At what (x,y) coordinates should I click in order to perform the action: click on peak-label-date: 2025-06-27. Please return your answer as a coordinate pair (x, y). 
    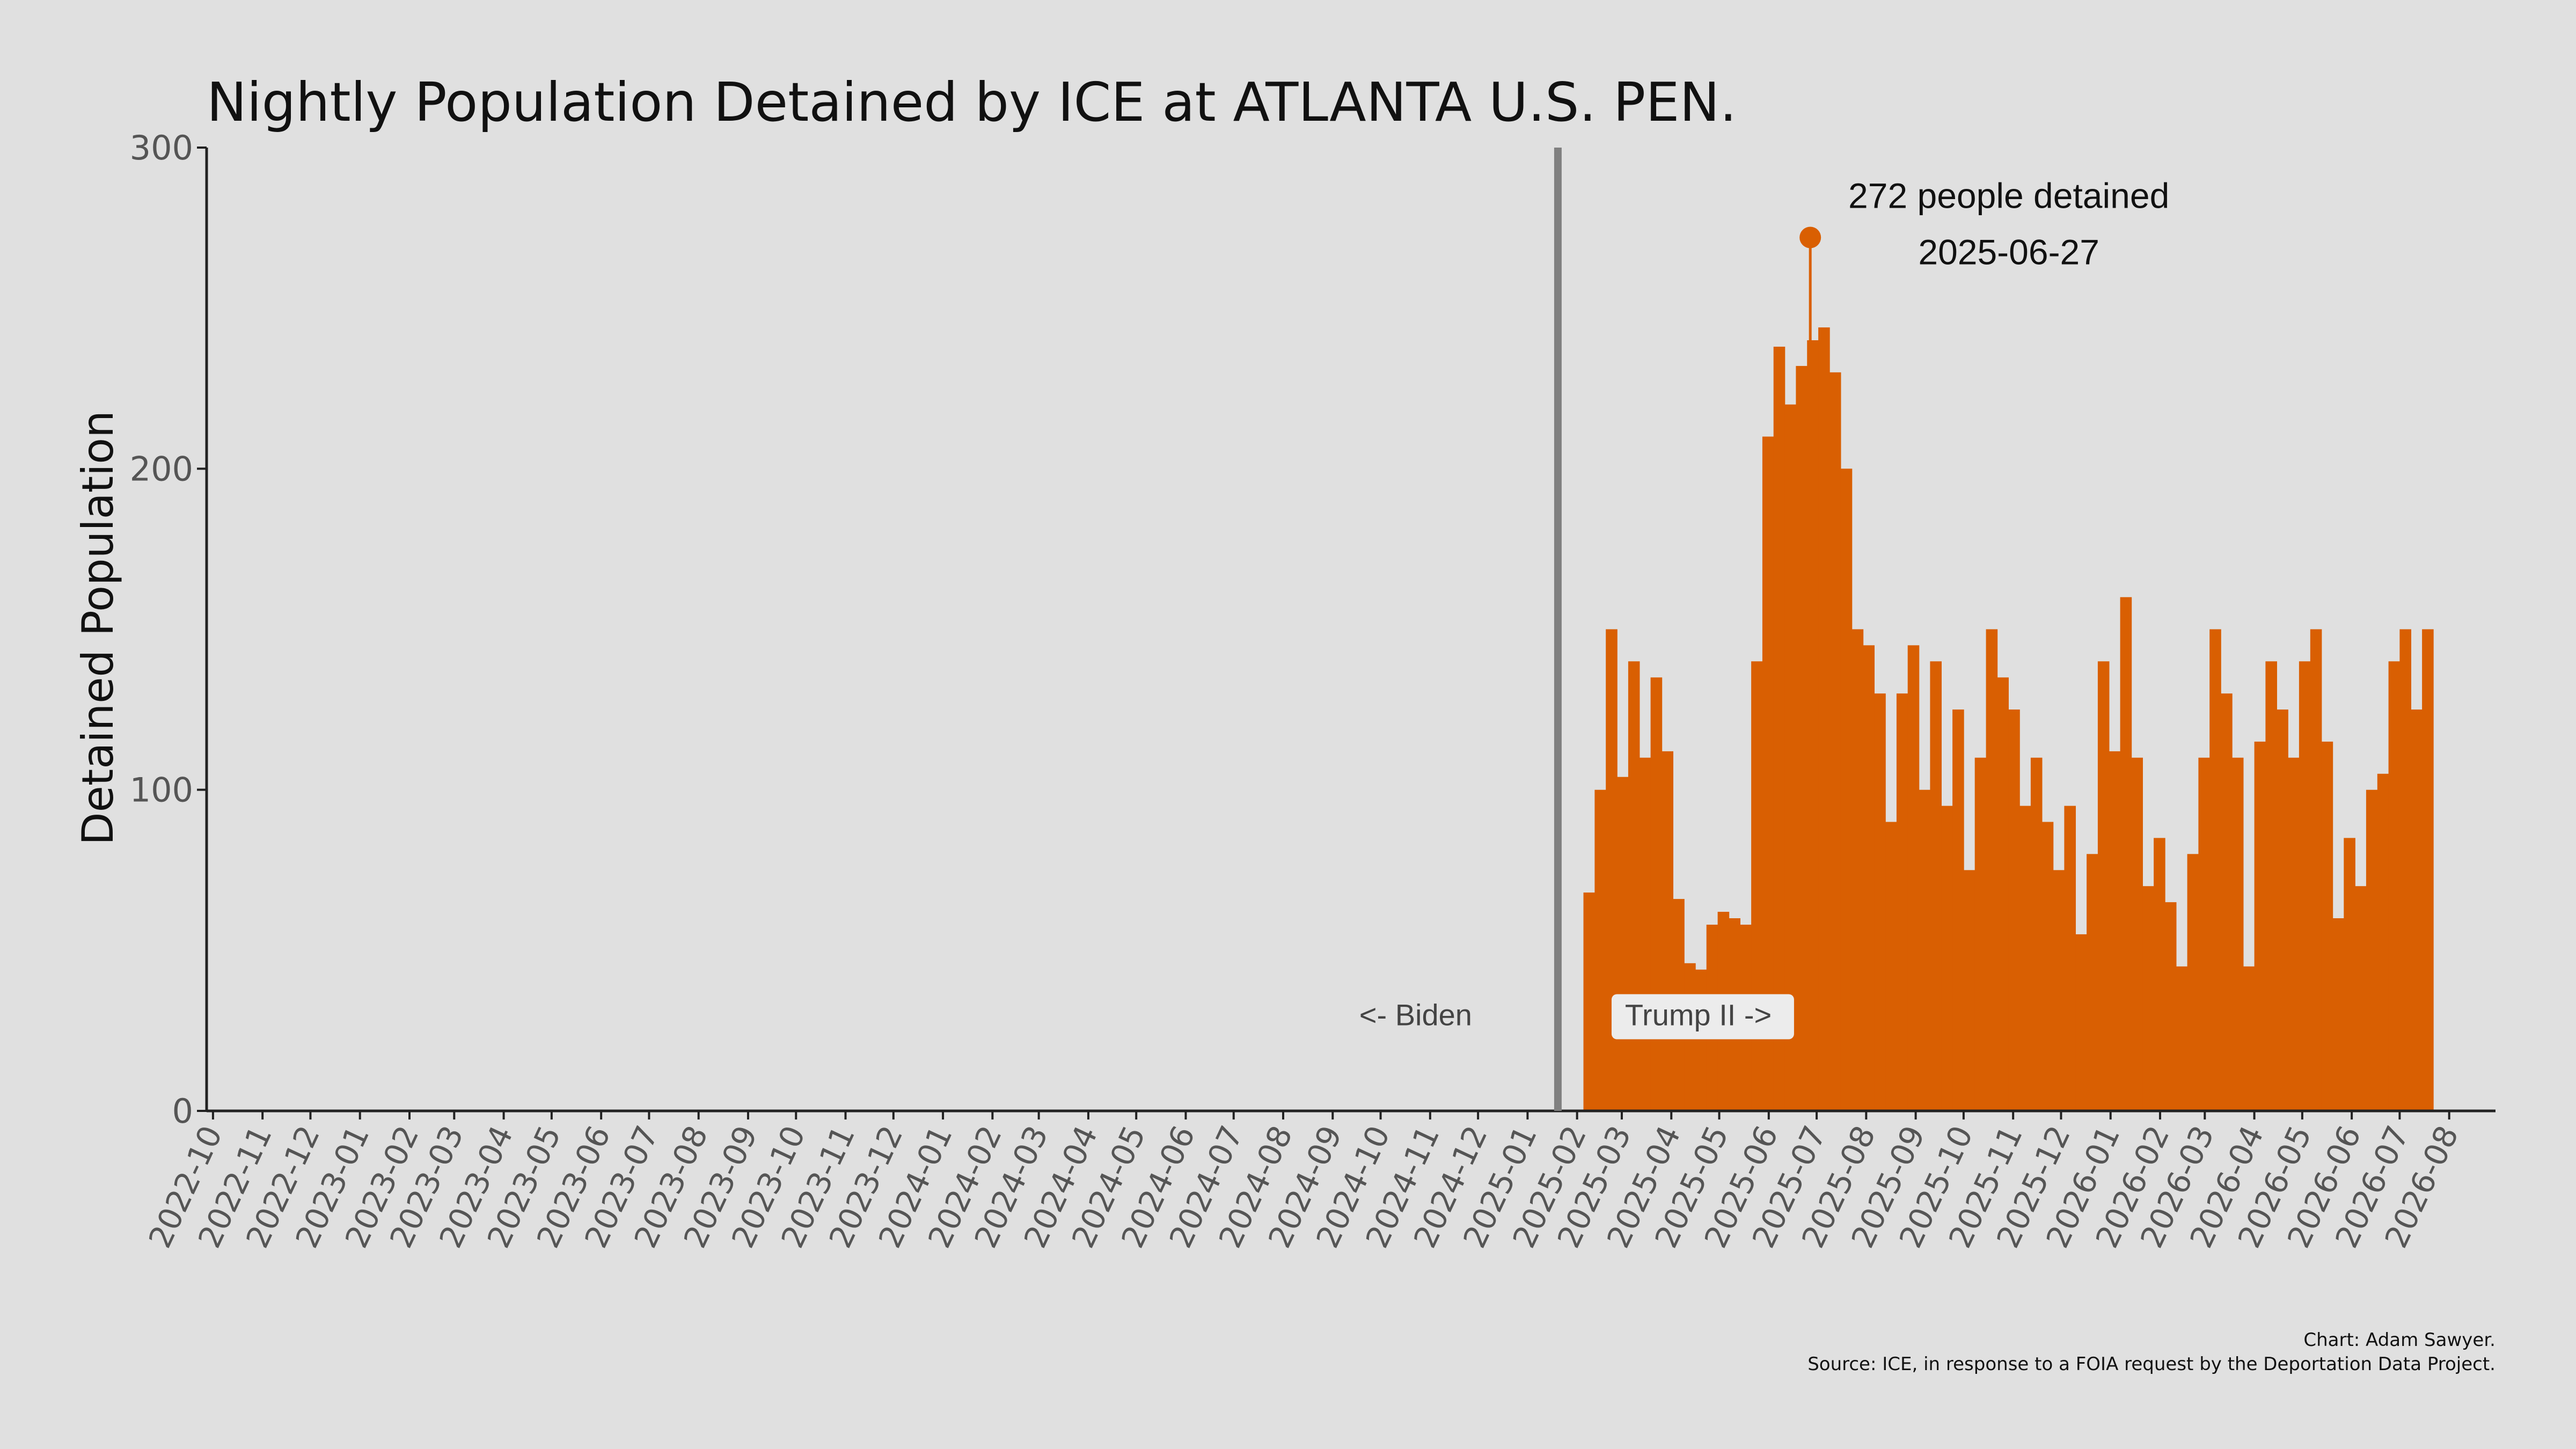
    Looking at the image, I should click on (2008, 252).